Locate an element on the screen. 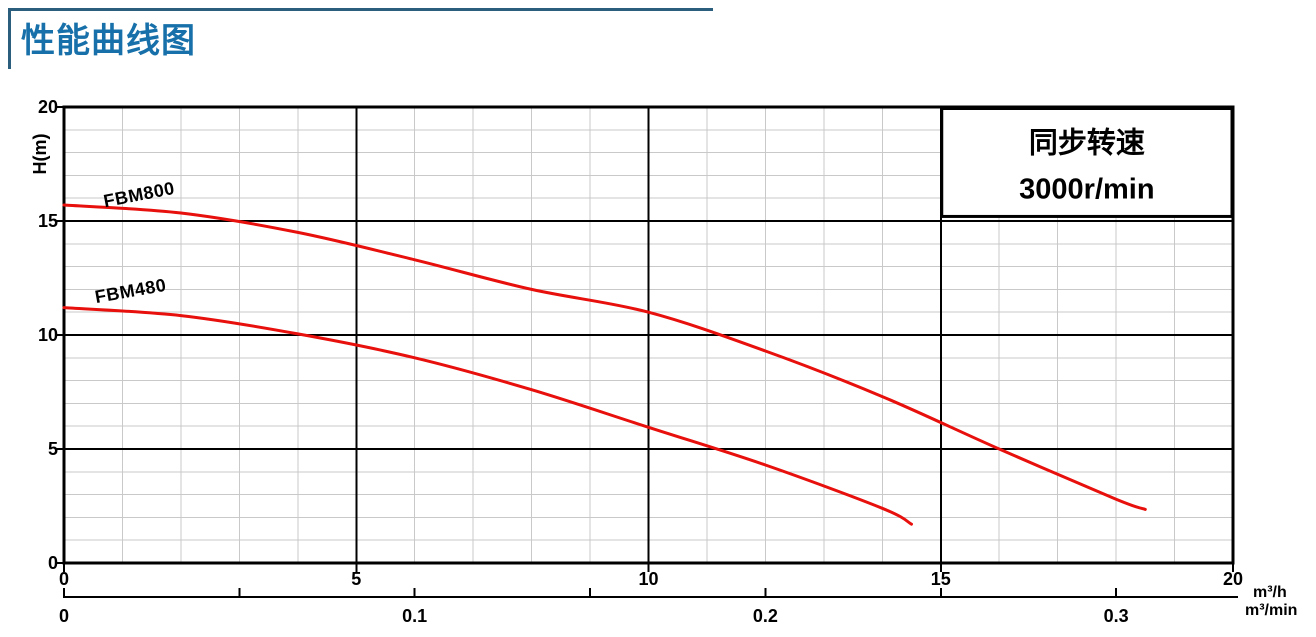 The image size is (1316, 637). x-axis-secondary-label: 0.2 is located at coordinates (765, 616).